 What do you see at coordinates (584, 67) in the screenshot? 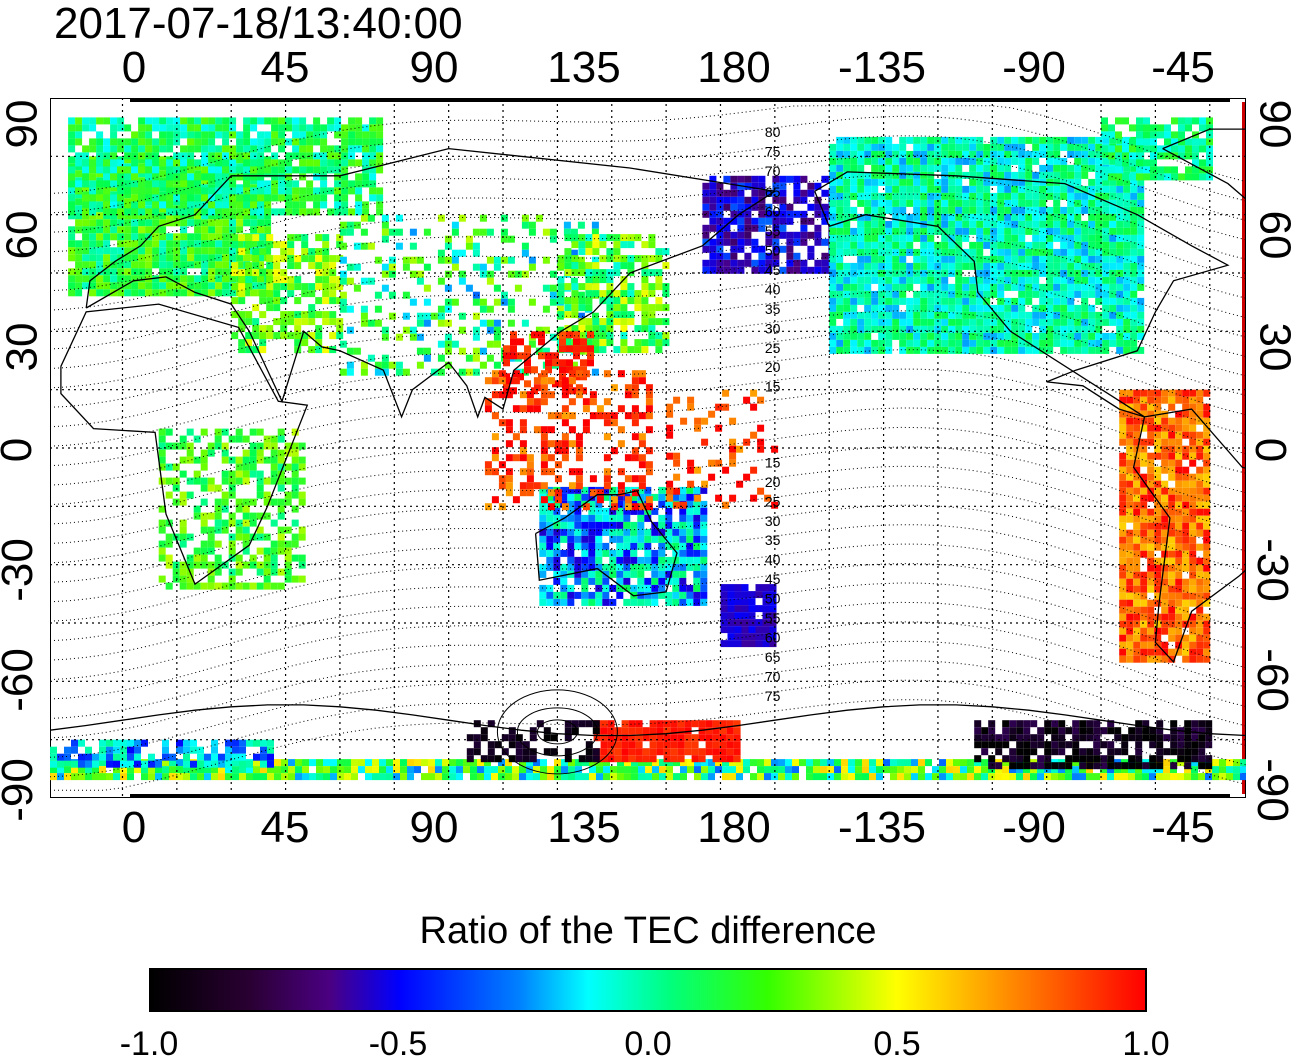
I see `top-lon-tick: 135` at bounding box center [584, 67].